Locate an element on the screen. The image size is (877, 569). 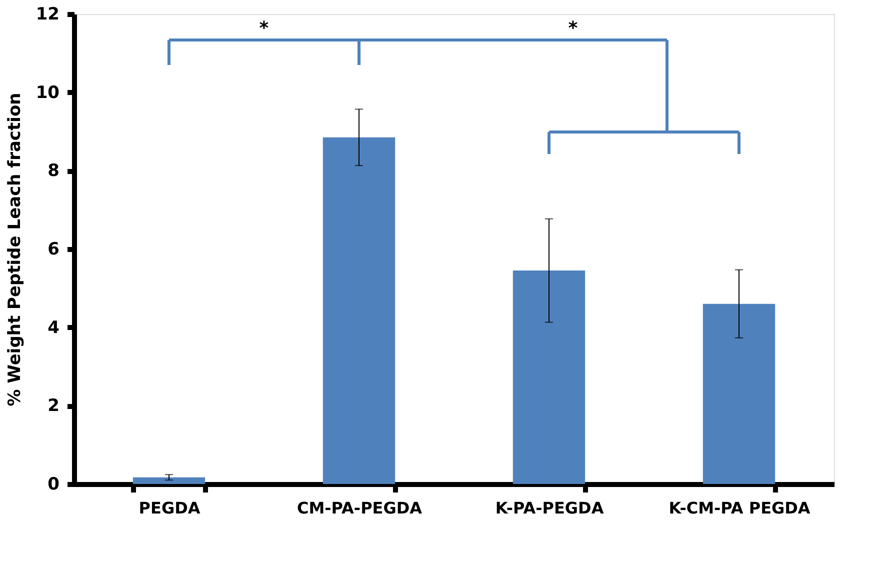
y-tick-label: 12 is located at coordinates (48, 14).